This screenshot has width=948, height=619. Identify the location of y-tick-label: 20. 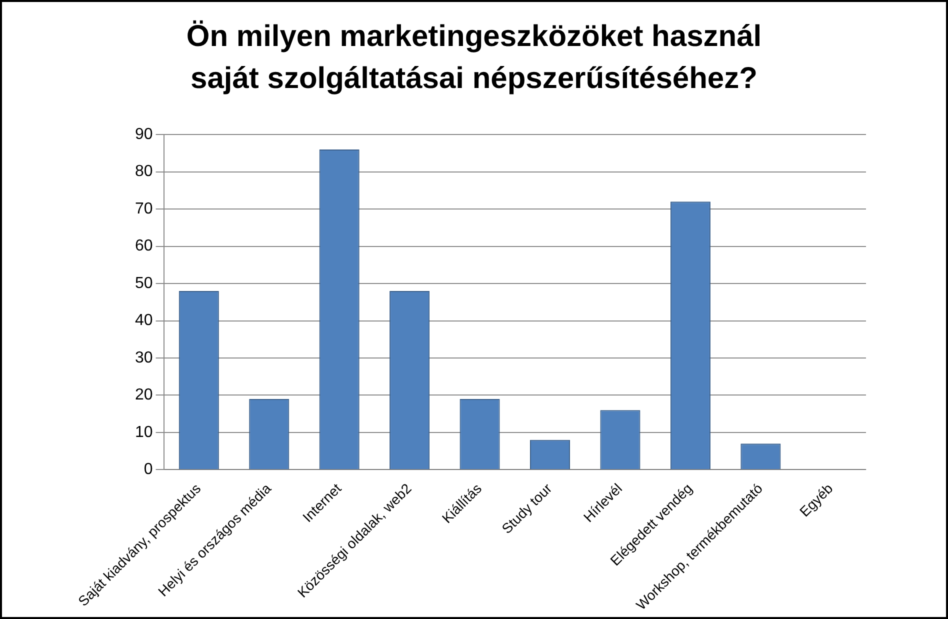
(144, 395).